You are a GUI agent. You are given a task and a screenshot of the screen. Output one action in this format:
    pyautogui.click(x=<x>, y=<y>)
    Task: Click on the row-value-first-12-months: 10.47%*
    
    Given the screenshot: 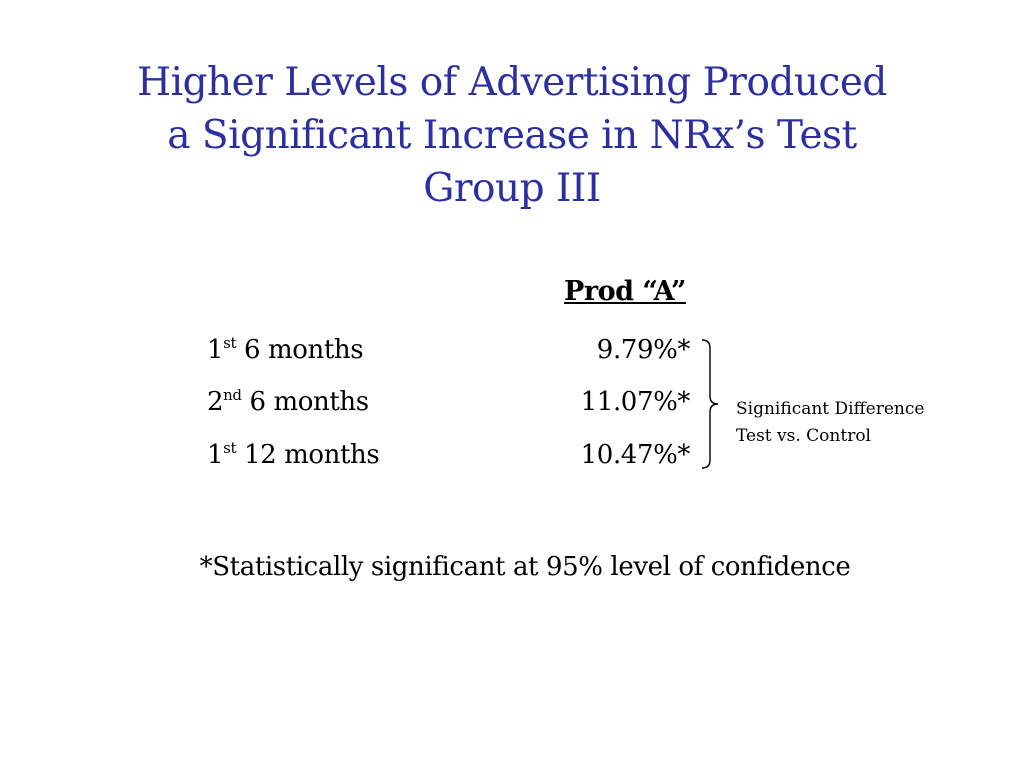 What is the action you would take?
    pyautogui.click(x=635, y=455)
    